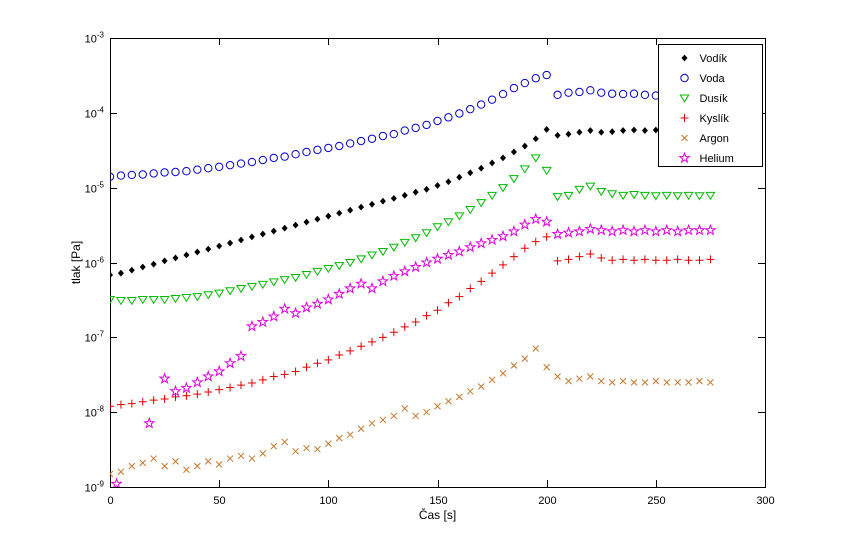 Image resolution: width=845 pixels, height=549 pixels. What do you see at coordinates (95, 487) in the screenshot?
I see `y-tick-label: 10⁻⁹` at bounding box center [95, 487].